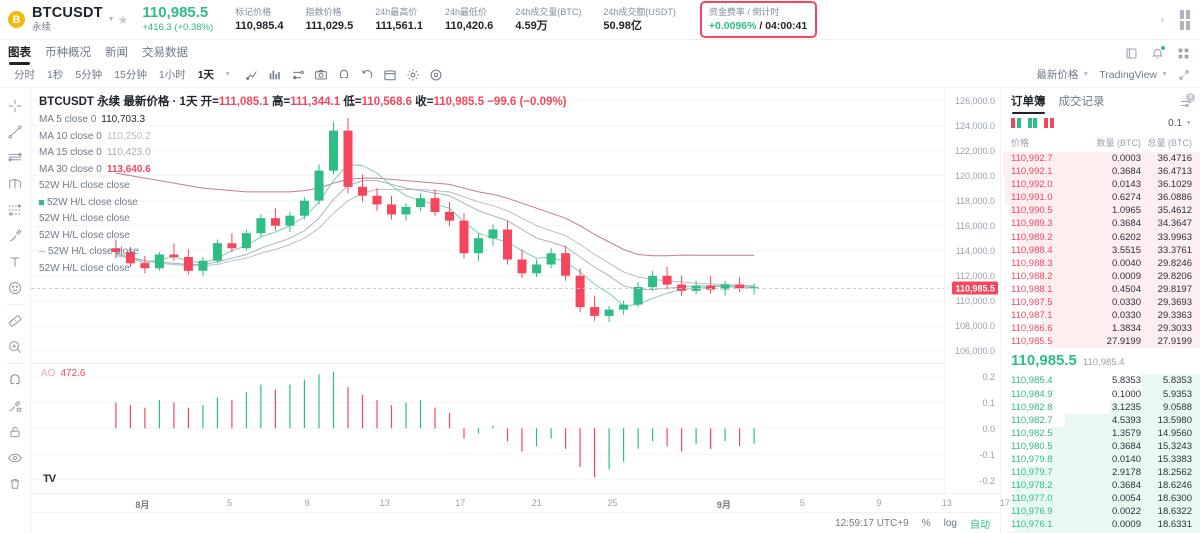 Image resolution: width=1200 pixels, height=533 pixels. Describe the element at coordinates (1183, 53) in the screenshot. I see `fullscreen-icon` at that location.